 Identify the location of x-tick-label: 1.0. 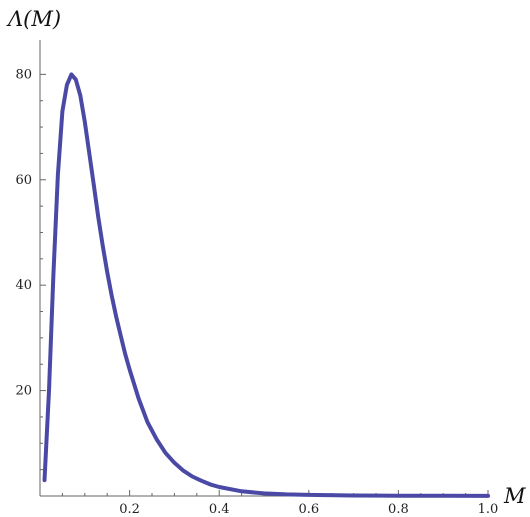
(488, 509).